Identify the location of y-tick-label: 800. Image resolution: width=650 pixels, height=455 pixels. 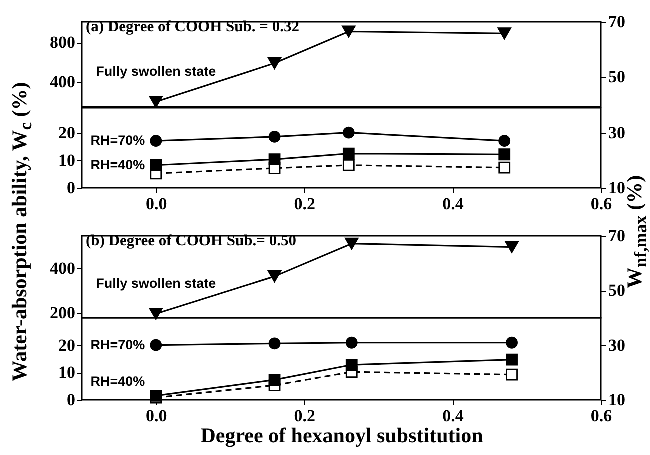
(63, 42).